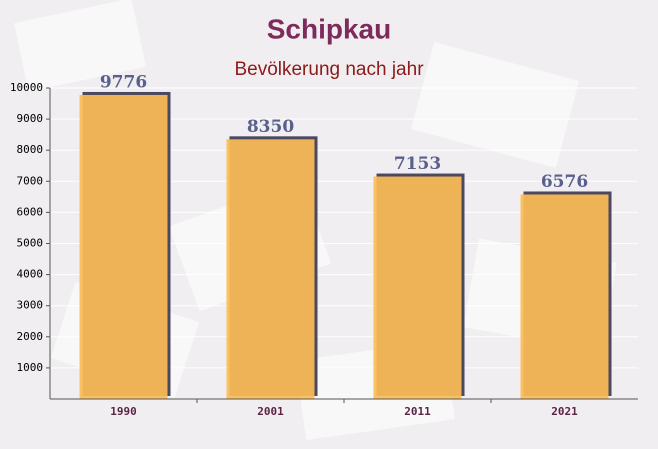 Image resolution: width=658 pixels, height=449 pixels. What do you see at coordinates (564, 182) in the screenshot?
I see `value-label: 6576` at bounding box center [564, 182].